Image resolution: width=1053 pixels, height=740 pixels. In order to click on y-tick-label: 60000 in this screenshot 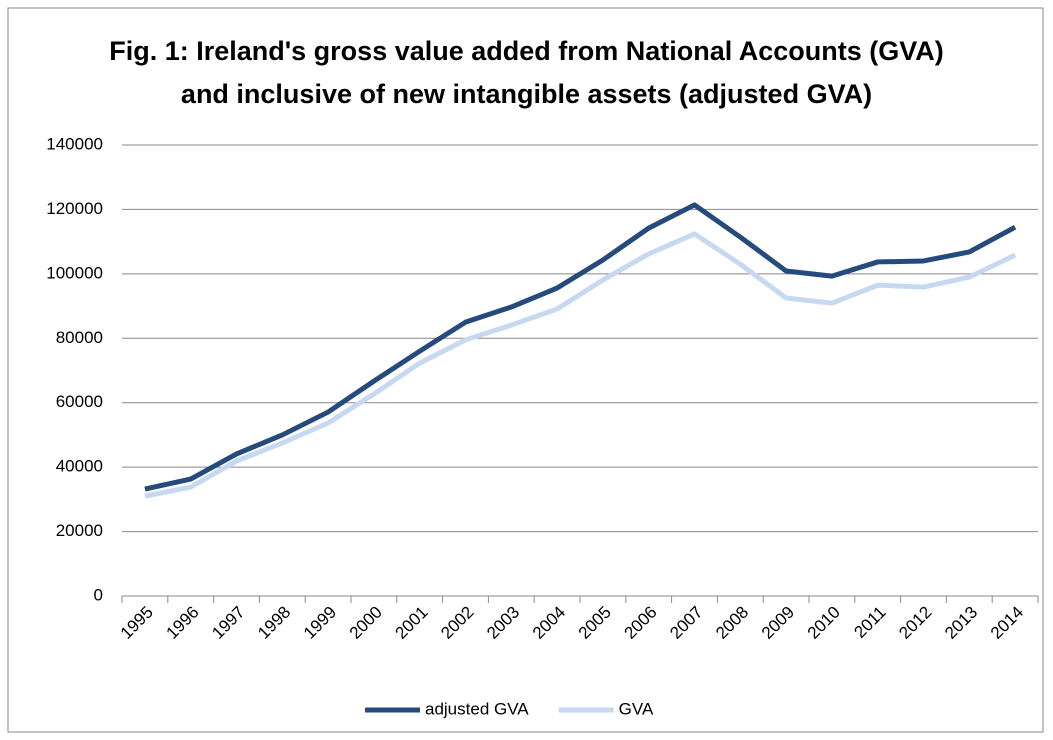, I will do `click(79, 401)`.